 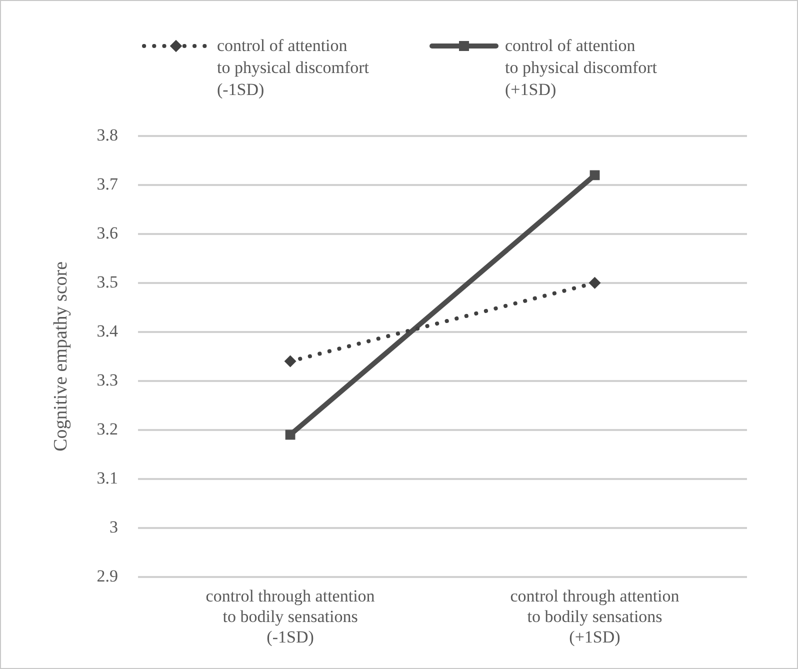 What do you see at coordinates (291, 616) in the screenshot?
I see `x-tick-label: control through attention to bodily sensations (-1SD)` at bounding box center [291, 616].